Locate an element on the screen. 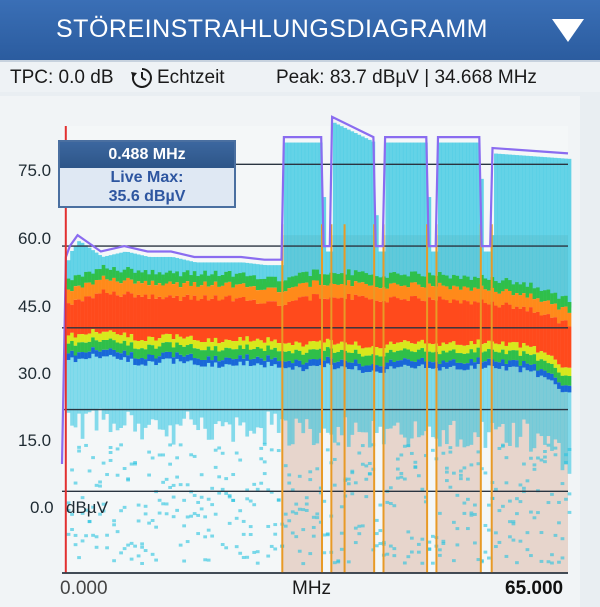  triangle-down-icon is located at coordinates (568, 30).